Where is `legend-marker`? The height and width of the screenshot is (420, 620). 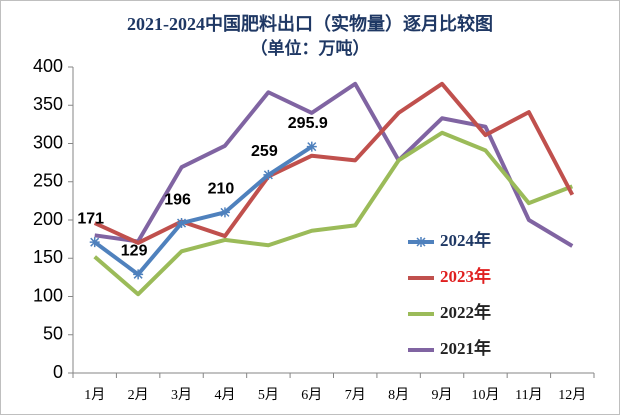 legend-marker is located at coordinates (421, 242).